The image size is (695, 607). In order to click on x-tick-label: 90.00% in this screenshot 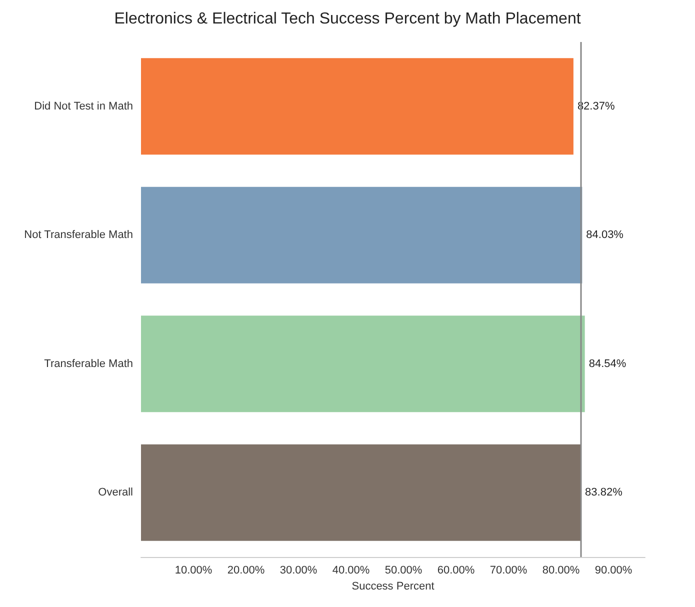, I will do `click(613, 570)`.